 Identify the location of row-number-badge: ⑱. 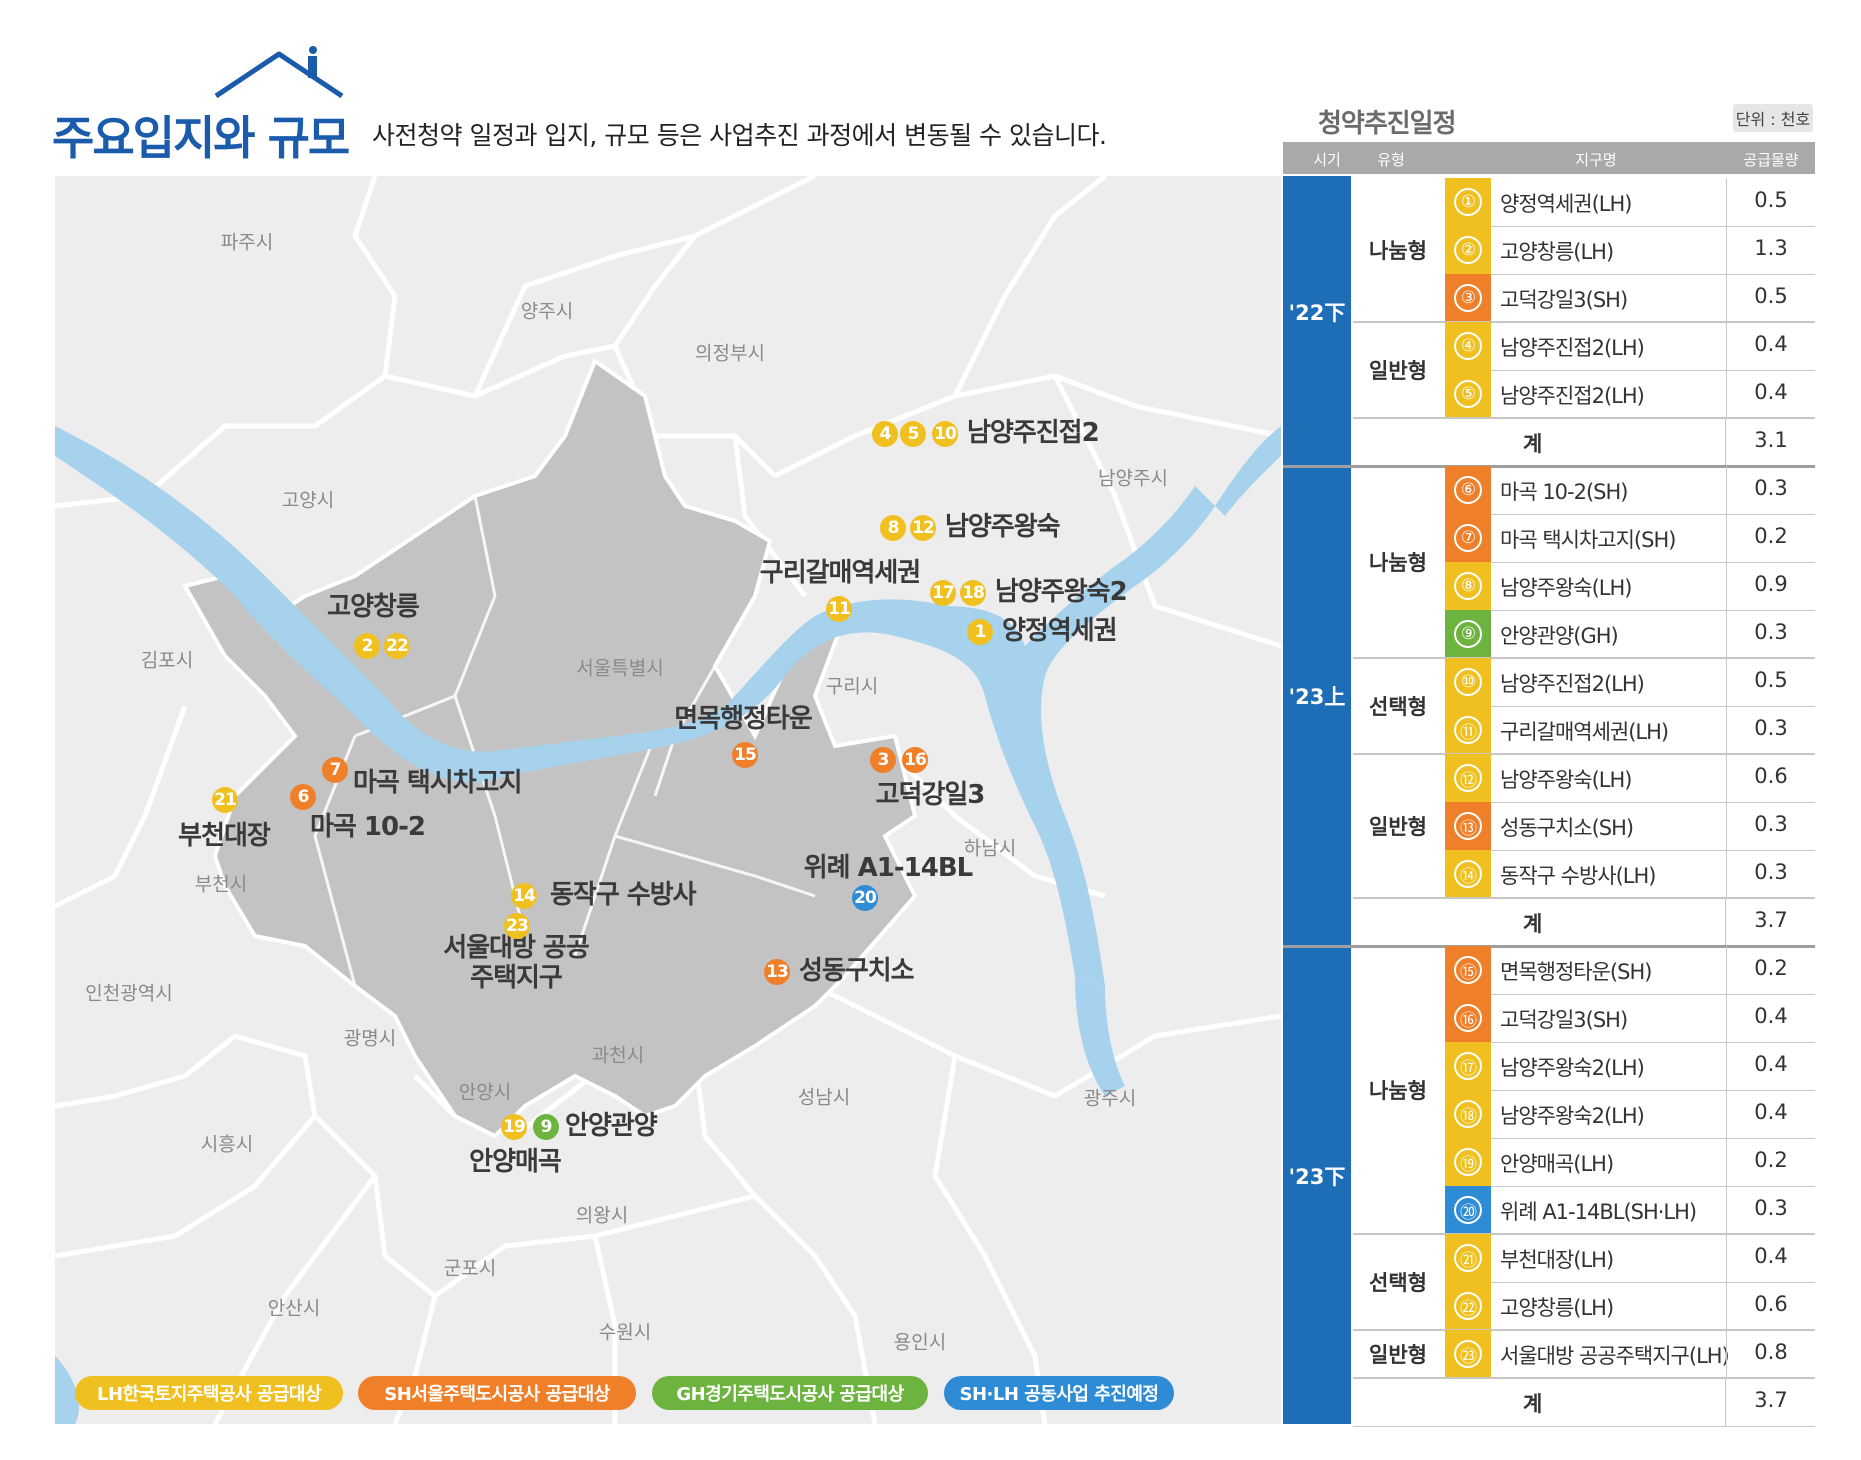
(1468, 1114).